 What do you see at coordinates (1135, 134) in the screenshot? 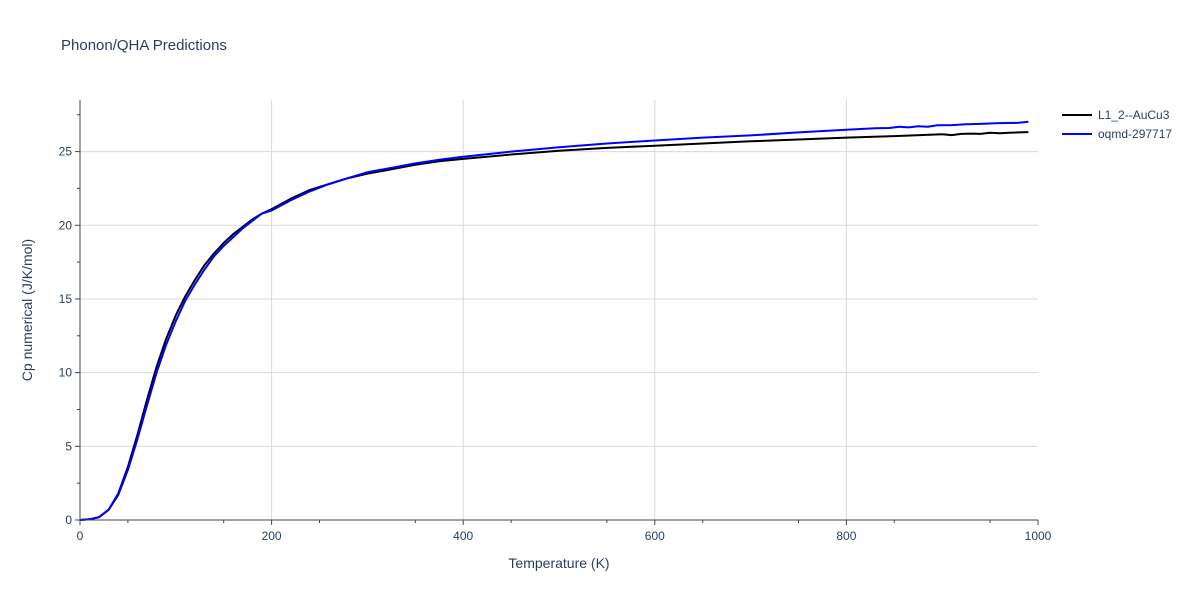
I see `legend-label: oqmd-297717` at bounding box center [1135, 134].